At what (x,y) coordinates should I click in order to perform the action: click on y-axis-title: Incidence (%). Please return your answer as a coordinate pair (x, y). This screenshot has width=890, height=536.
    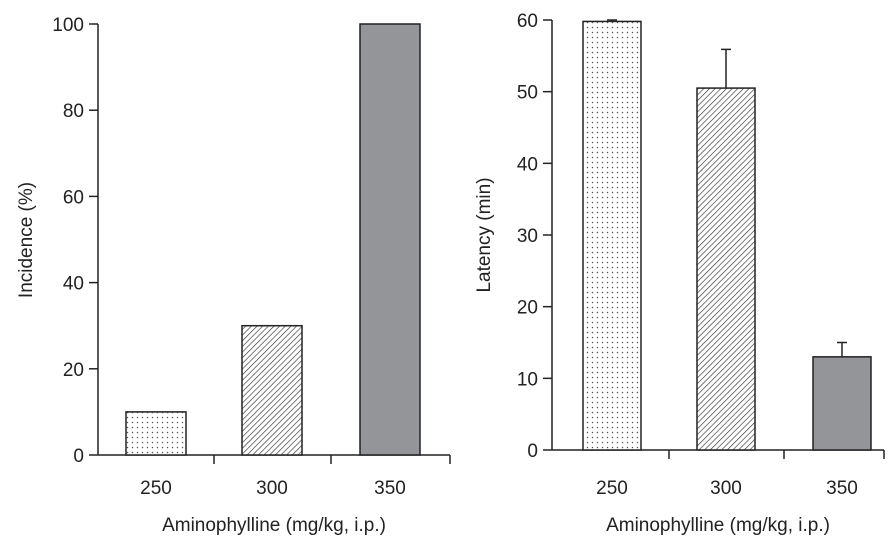
    Looking at the image, I should click on (26, 240).